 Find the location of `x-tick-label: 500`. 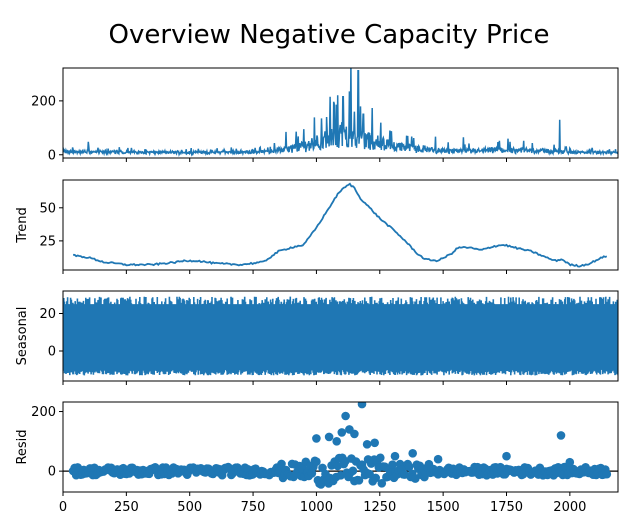

x-tick-label: 500 is located at coordinates (189, 507).